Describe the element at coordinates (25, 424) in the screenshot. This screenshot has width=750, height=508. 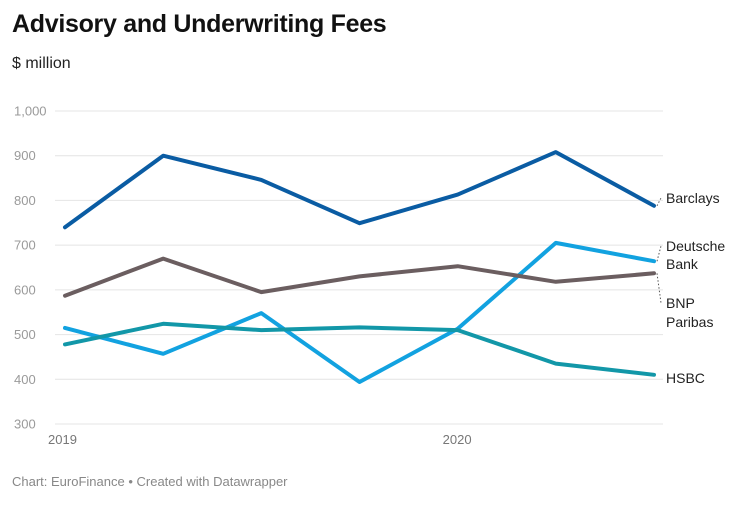
I see `y-tick-label: 300` at that location.